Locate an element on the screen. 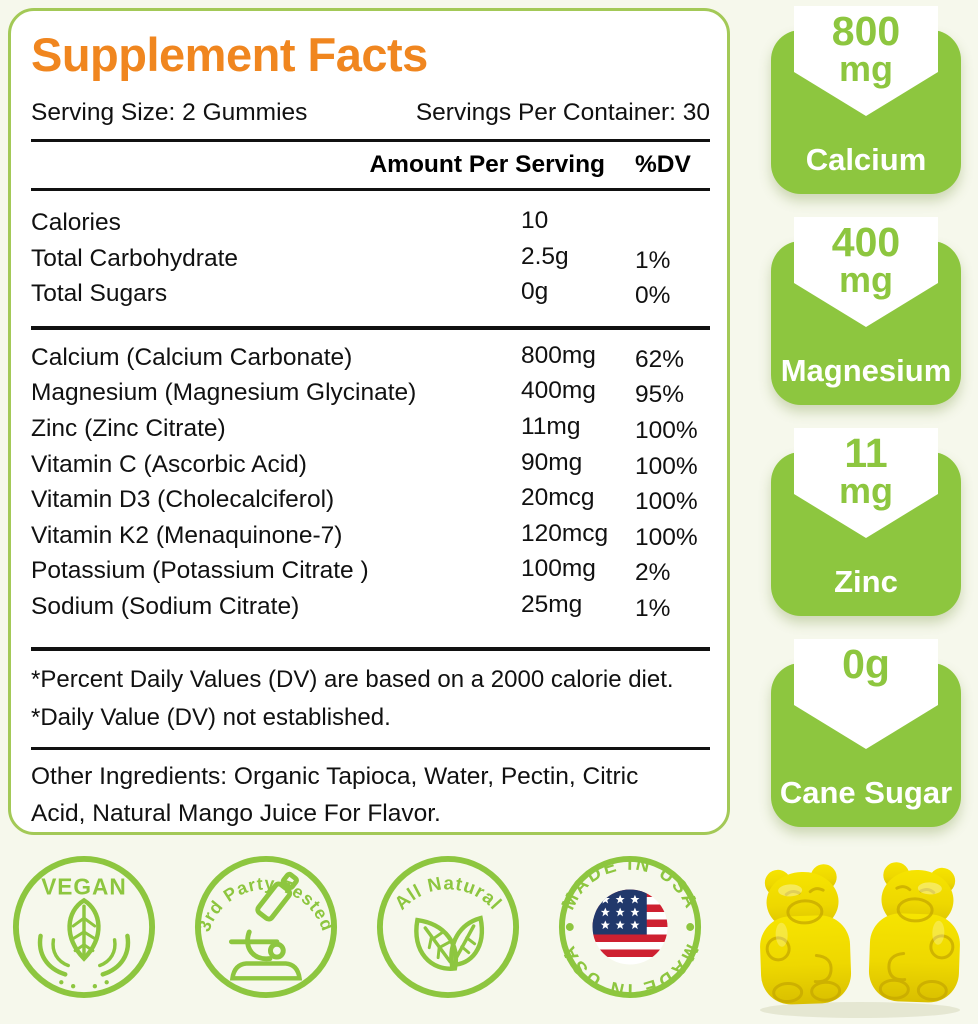  nutrient-name: Sodium (Sodium Citrate) is located at coordinates (165, 606).